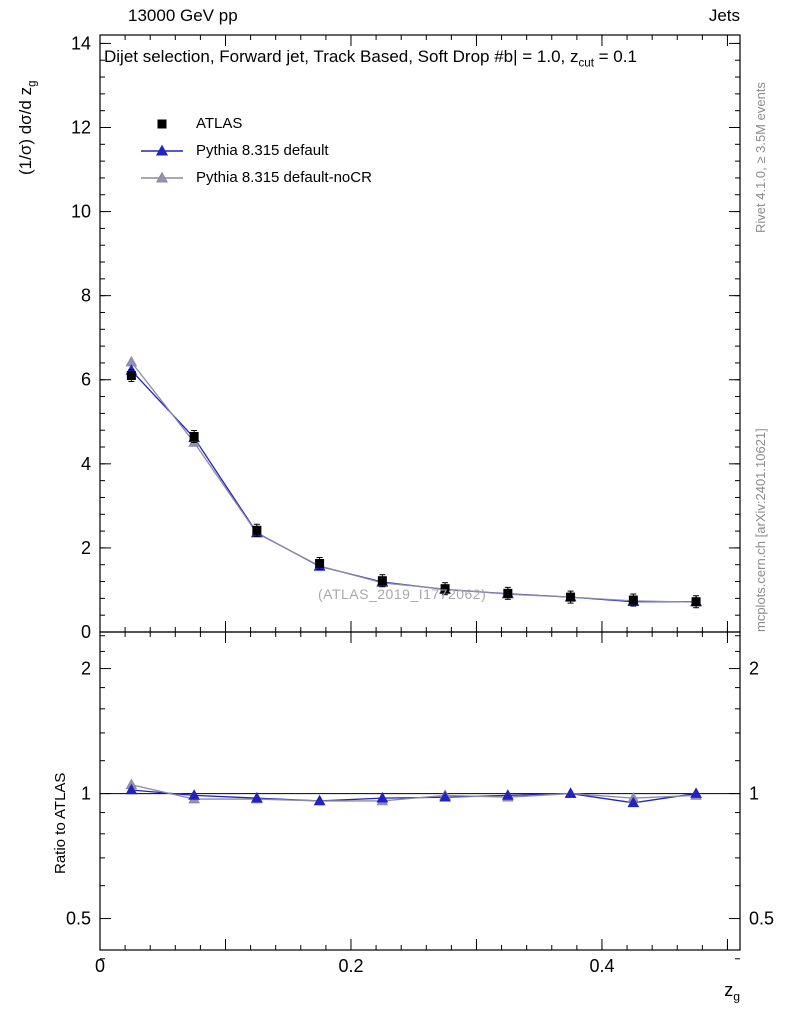 The image size is (786, 1024). Describe the element at coordinates (60, 823) in the screenshot. I see `ratio-axis-title: Ratio to ATLAS` at that location.